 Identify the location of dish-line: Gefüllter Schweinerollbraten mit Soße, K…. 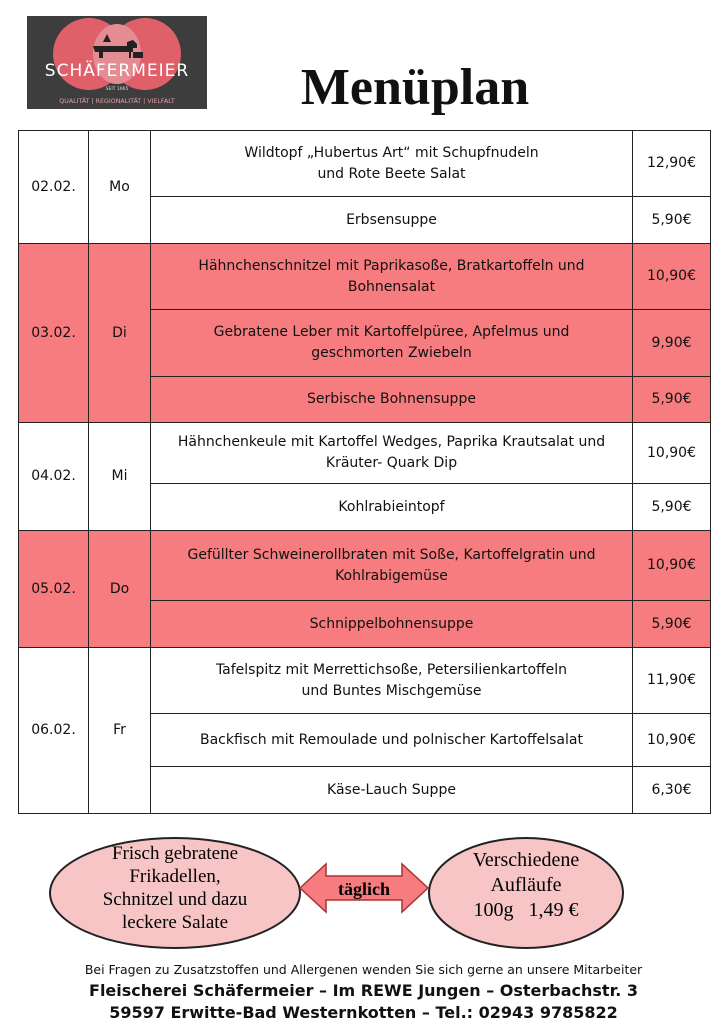
(391, 554).